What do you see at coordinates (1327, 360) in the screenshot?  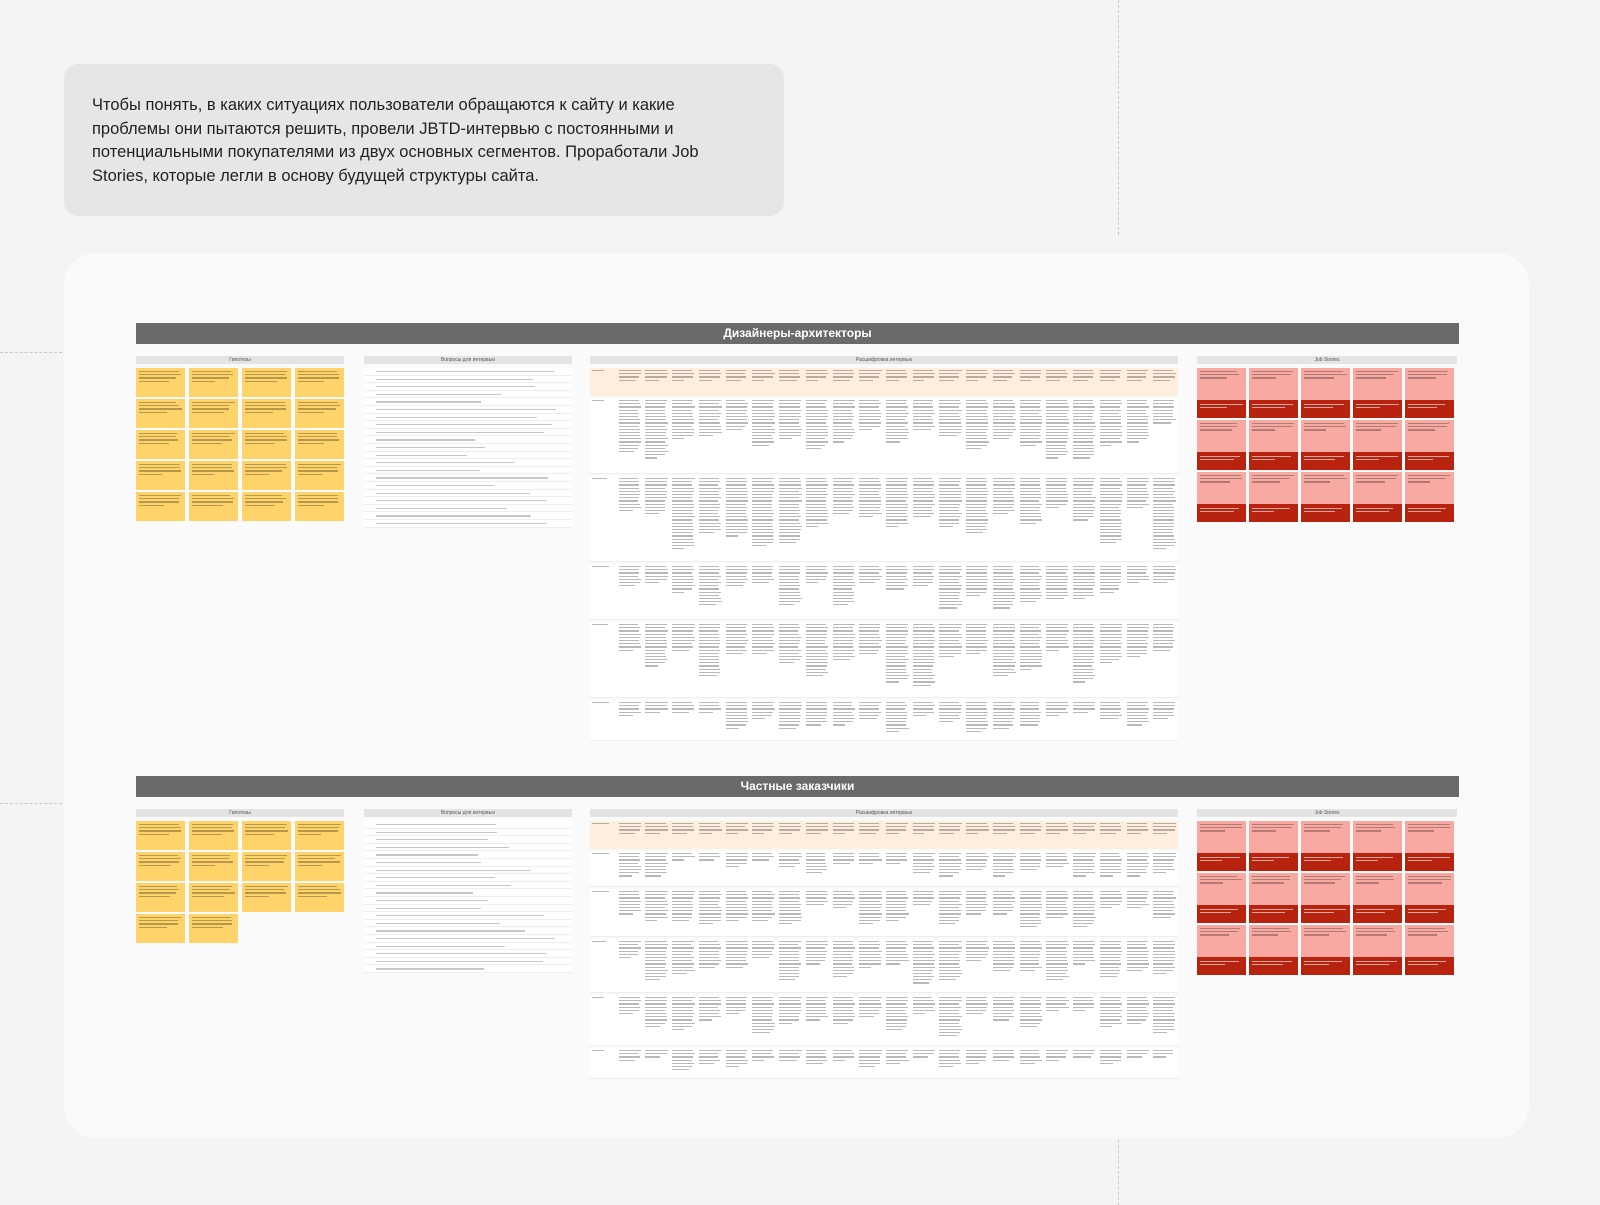 I see `subsection-title-stories: Job Stories` at bounding box center [1327, 360].